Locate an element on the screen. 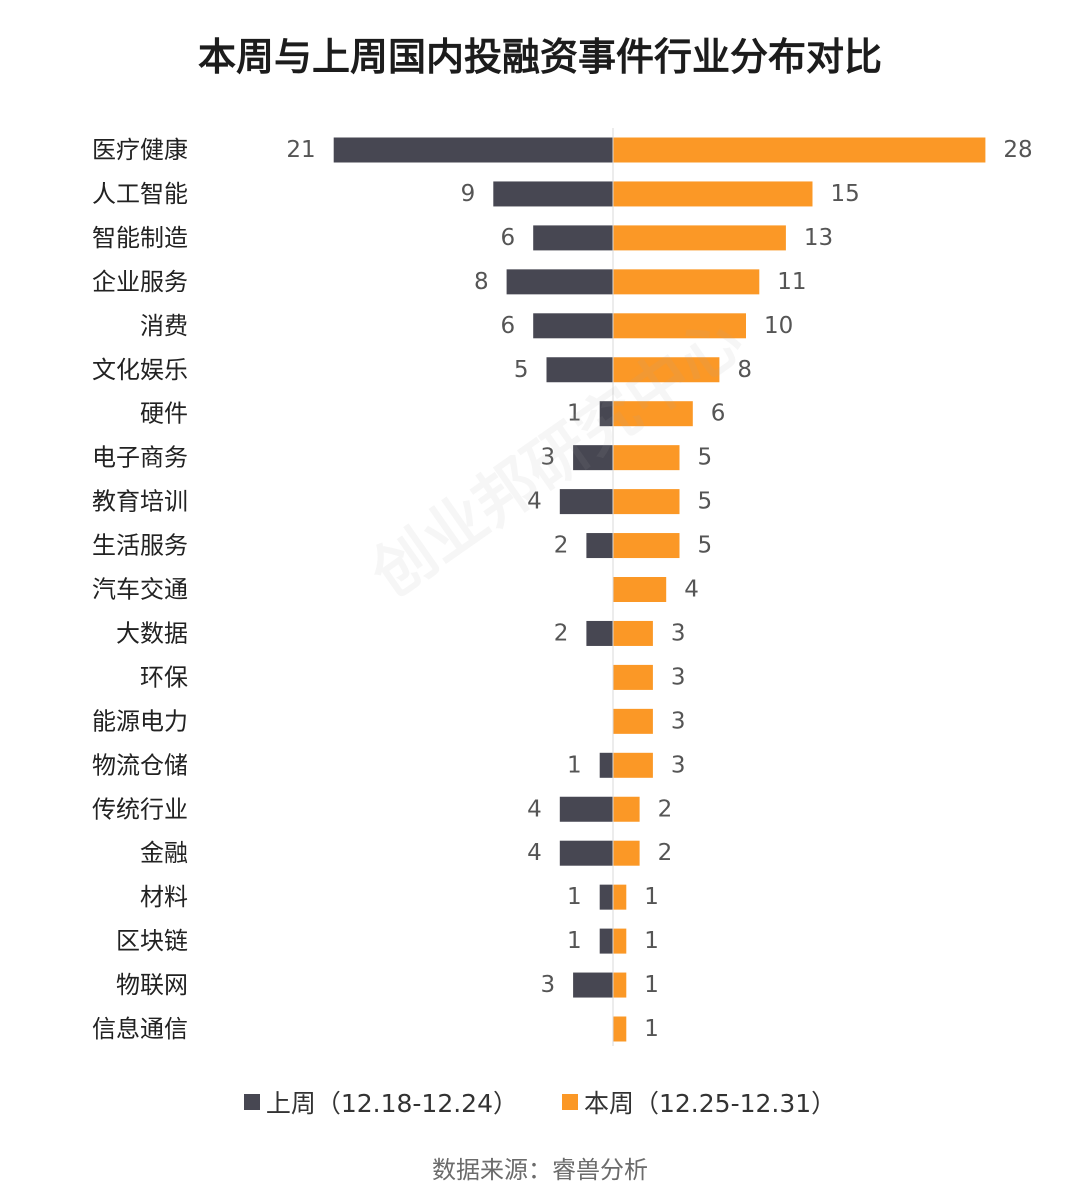 The image size is (1080, 1194). category-label: 人工智能 is located at coordinates (140, 194).